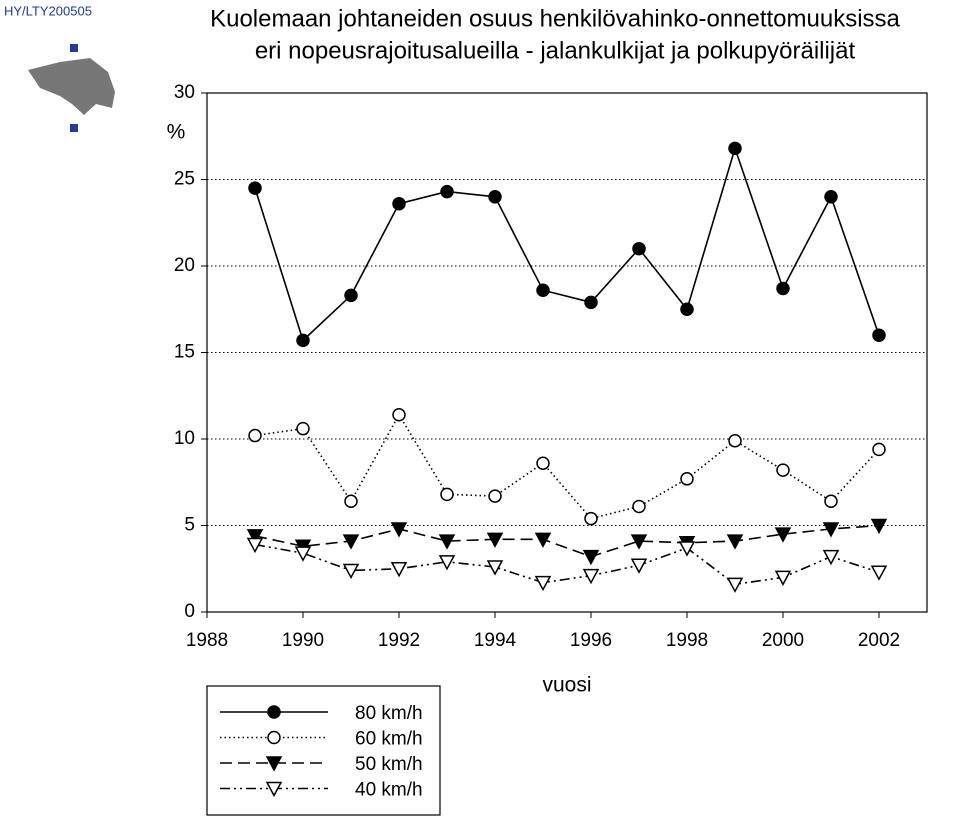  I want to click on x-axis-label: vuosi, so click(566, 685).